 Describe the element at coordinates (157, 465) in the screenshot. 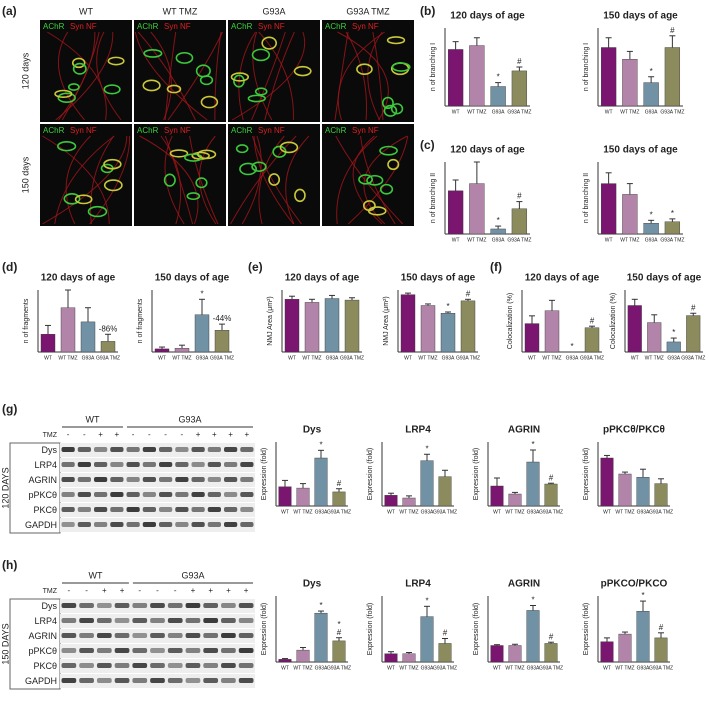

I see `blot-strip` at that location.